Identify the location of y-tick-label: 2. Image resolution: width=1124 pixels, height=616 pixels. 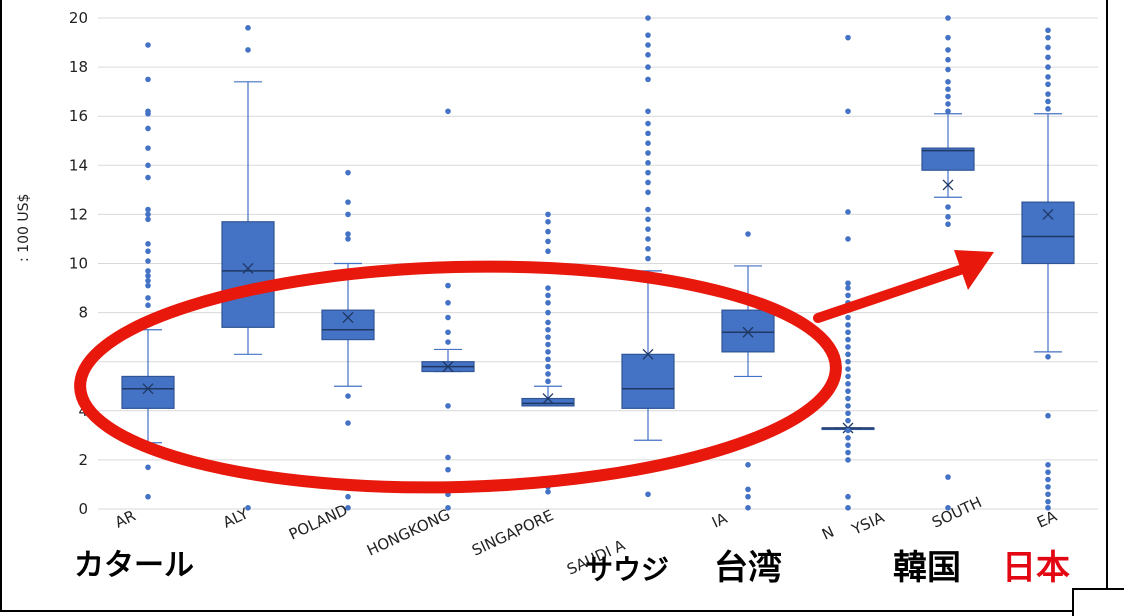
(83, 460).